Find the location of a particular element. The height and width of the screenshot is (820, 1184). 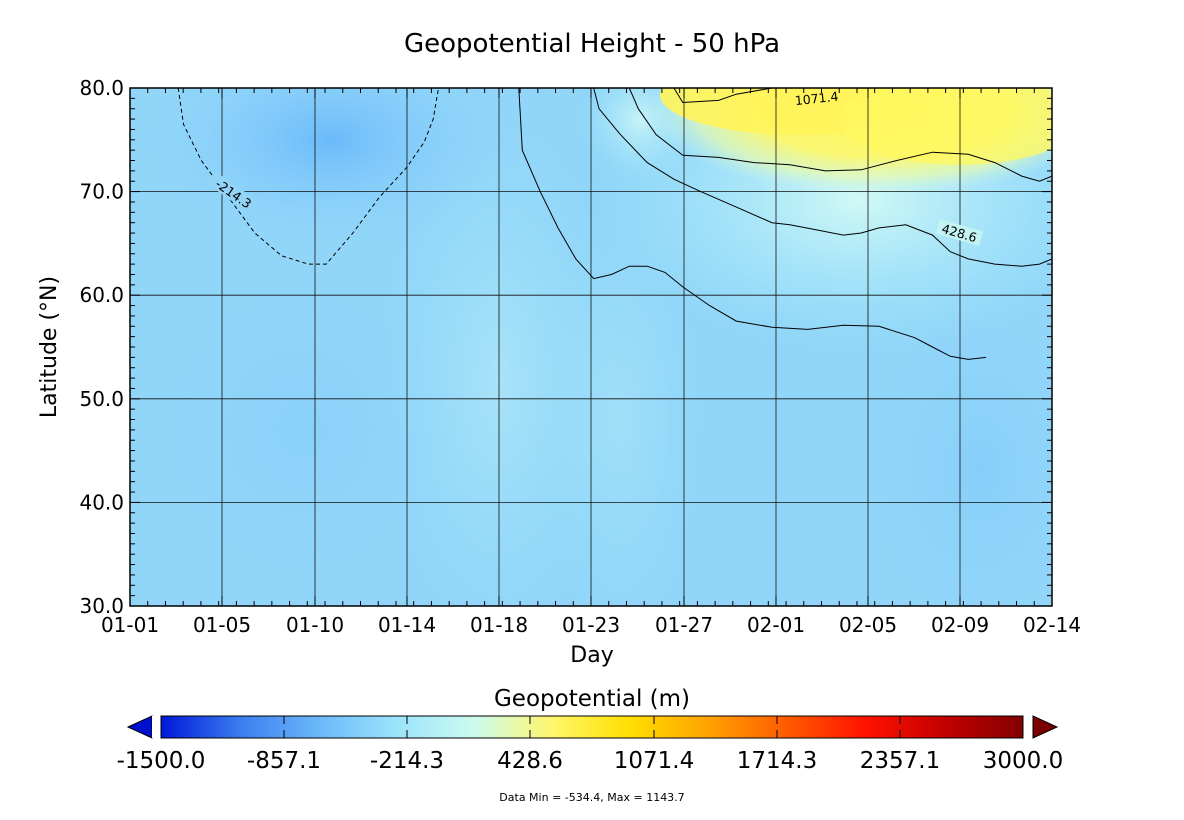

y-tick-label: 50.0 is located at coordinates (101, 399).